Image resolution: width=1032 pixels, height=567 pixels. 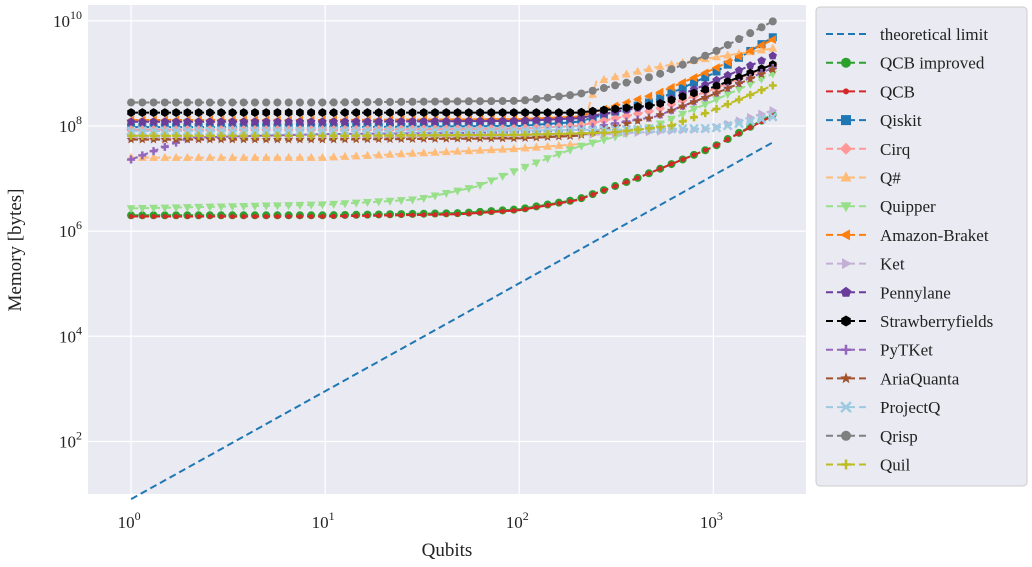 What do you see at coordinates (883, 407) in the screenshot?
I see `legend-item: ProjectQ` at bounding box center [883, 407].